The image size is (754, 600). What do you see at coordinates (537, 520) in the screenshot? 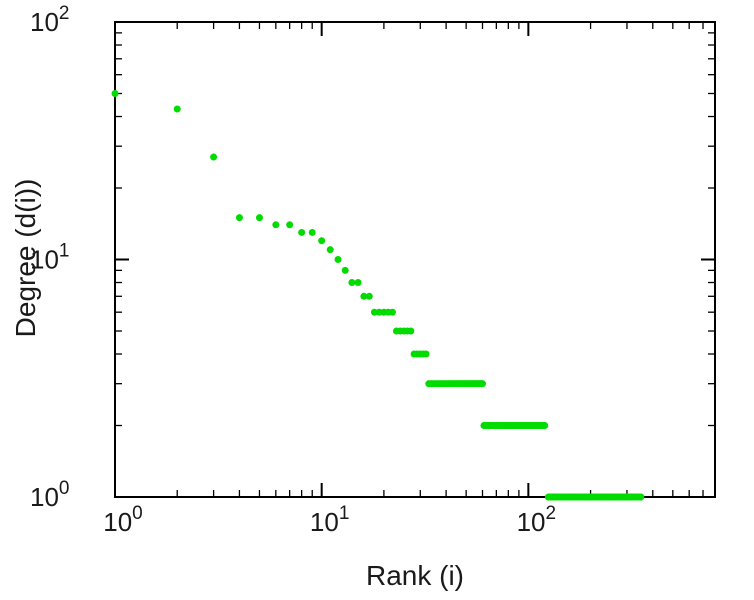
I see `x-tick-label: 10²` at bounding box center [537, 520].